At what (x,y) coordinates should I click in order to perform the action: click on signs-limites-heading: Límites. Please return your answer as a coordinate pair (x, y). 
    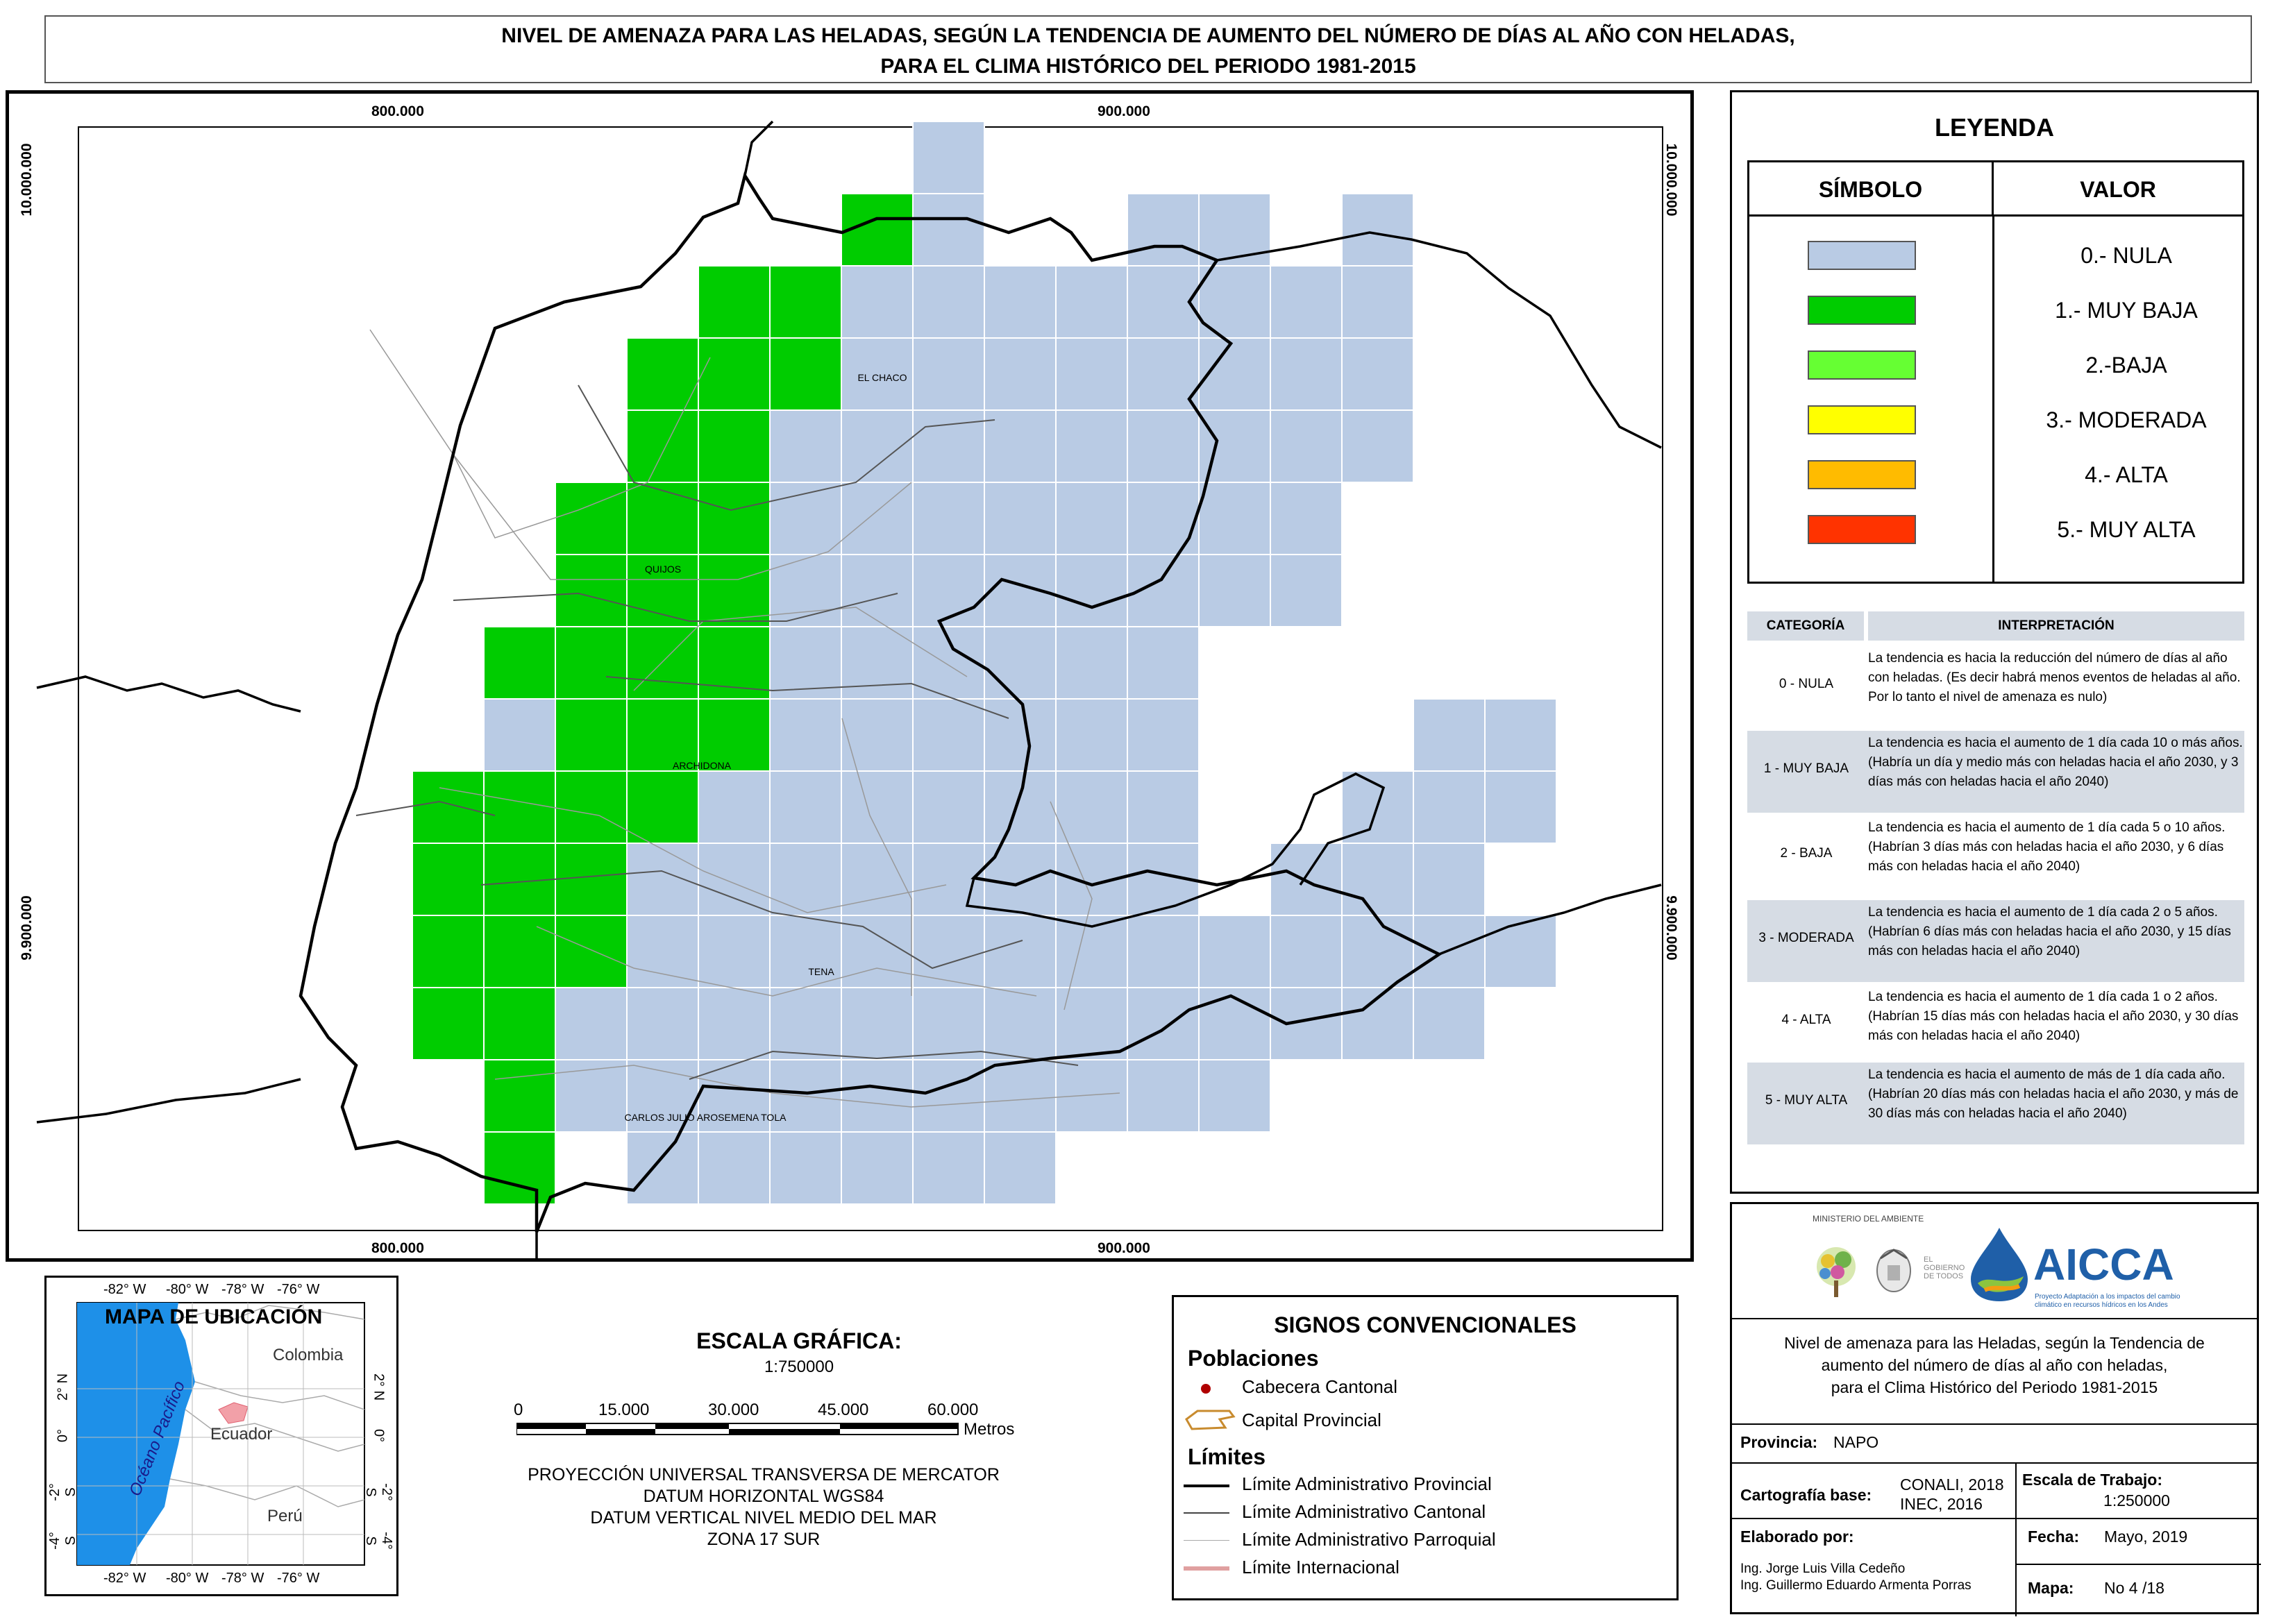
    Looking at the image, I should click on (1227, 1456).